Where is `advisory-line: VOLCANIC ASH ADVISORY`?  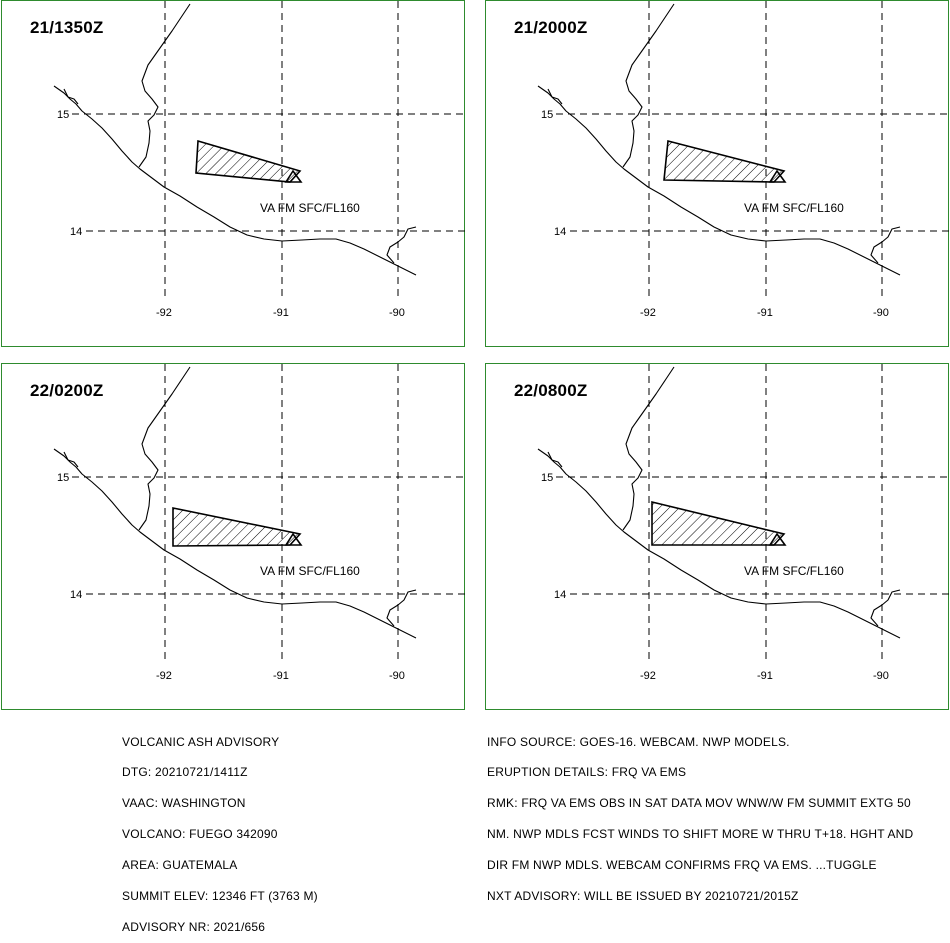 advisory-line: VOLCANIC ASH ADVISORY is located at coordinates (201, 741).